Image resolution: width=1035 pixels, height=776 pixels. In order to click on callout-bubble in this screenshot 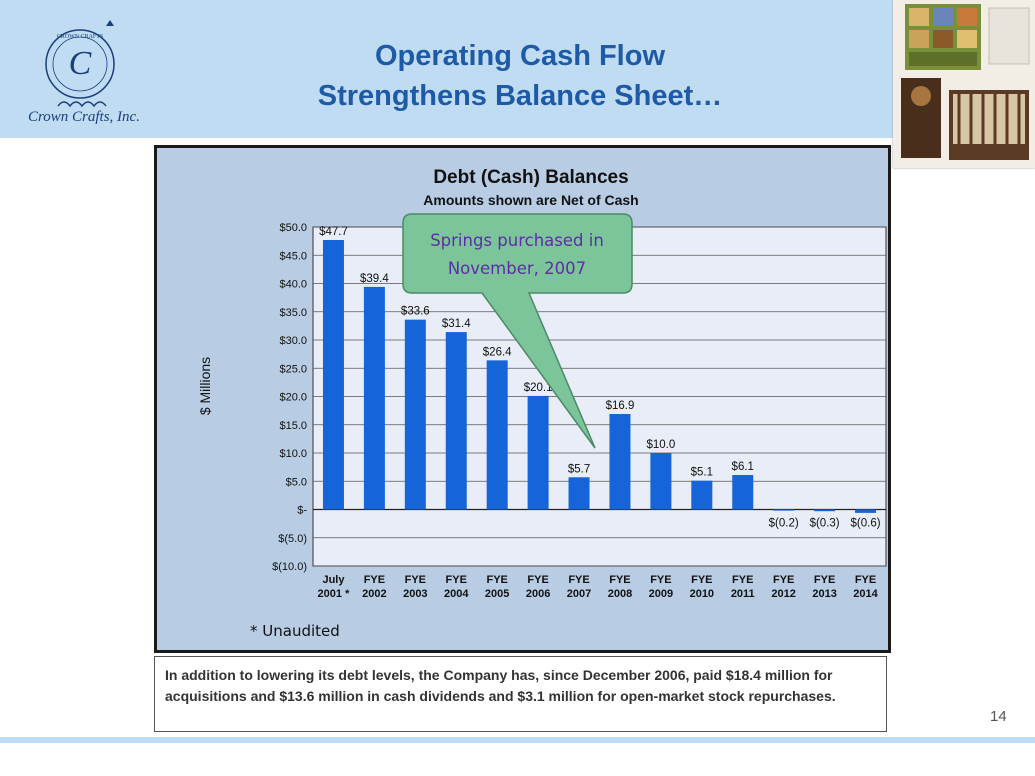, I will do `click(517, 331)`.